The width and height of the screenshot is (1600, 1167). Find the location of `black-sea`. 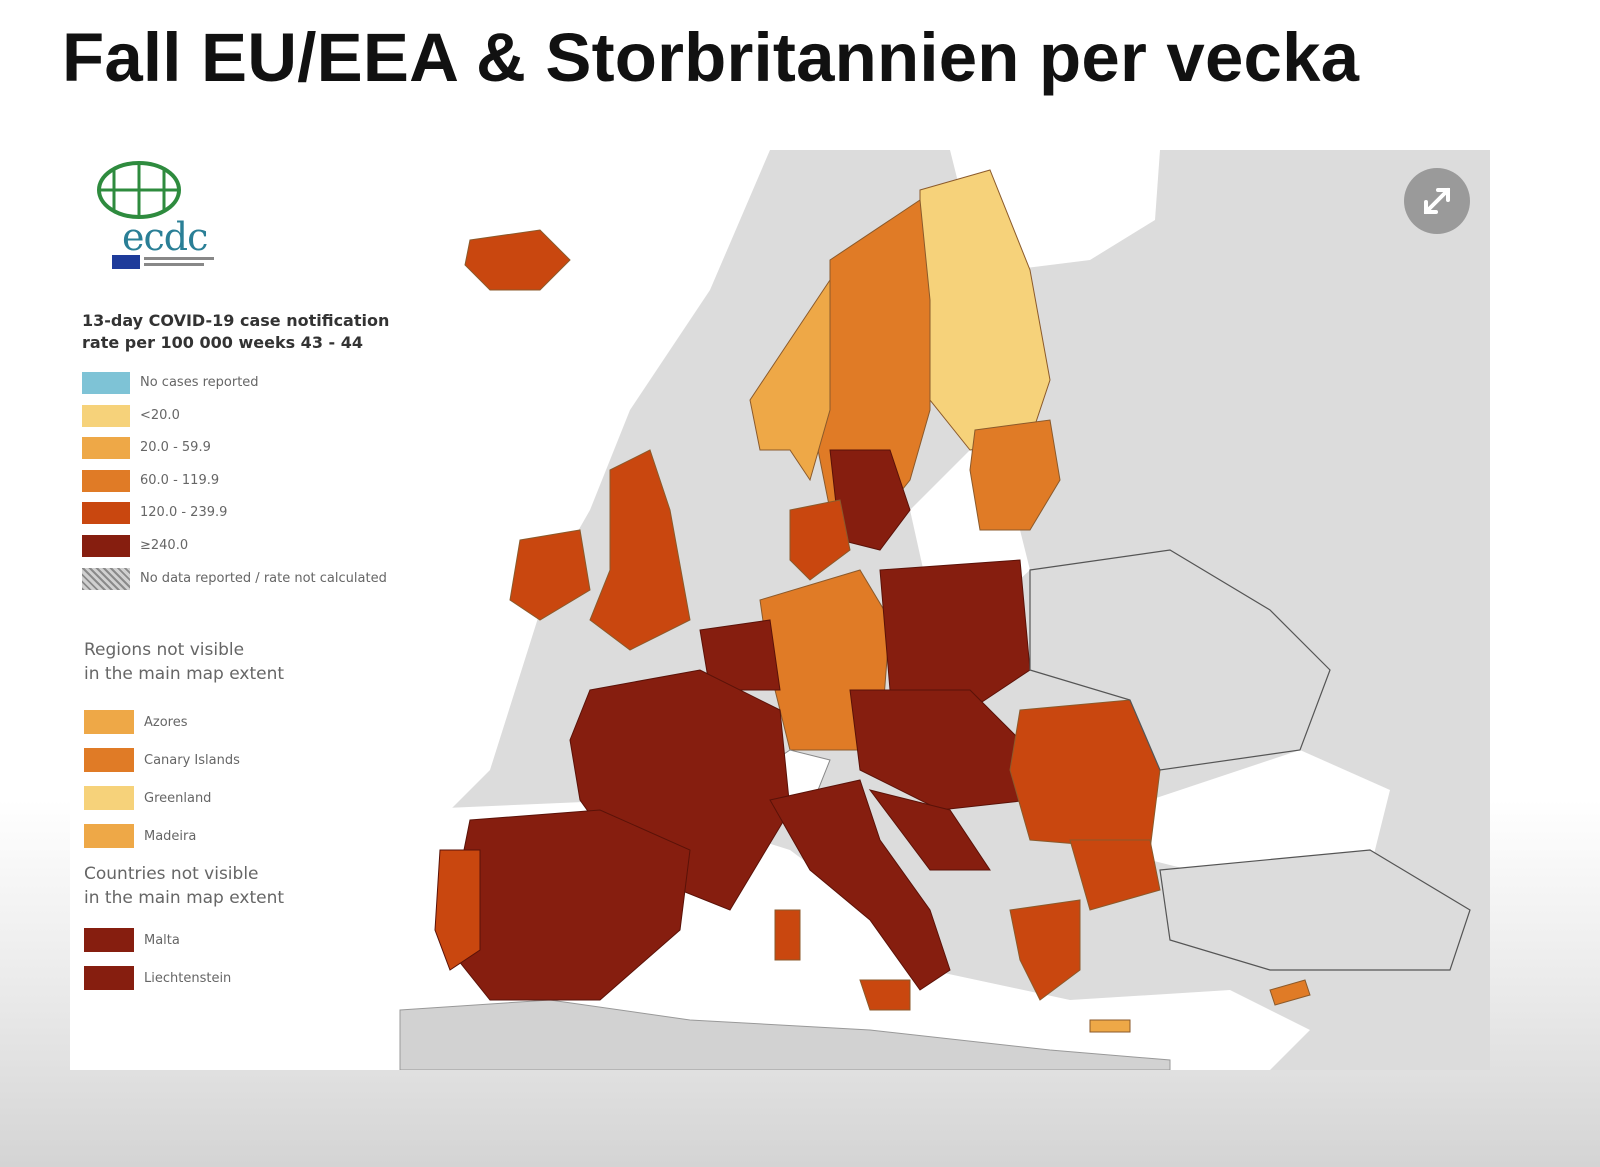

black-sea is located at coordinates (1255, 815).